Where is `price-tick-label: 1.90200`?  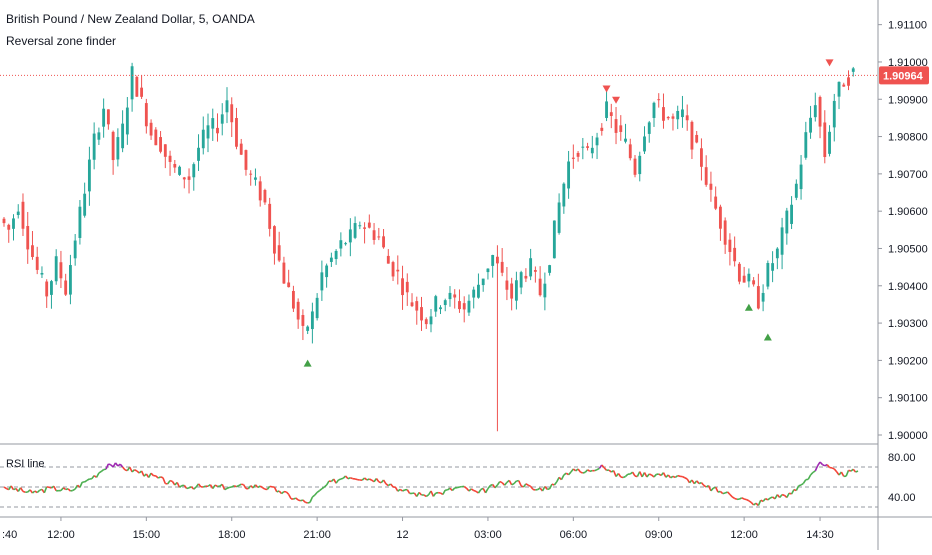 price-tick-label: 1.90200 is located at coordinates (908, 361).